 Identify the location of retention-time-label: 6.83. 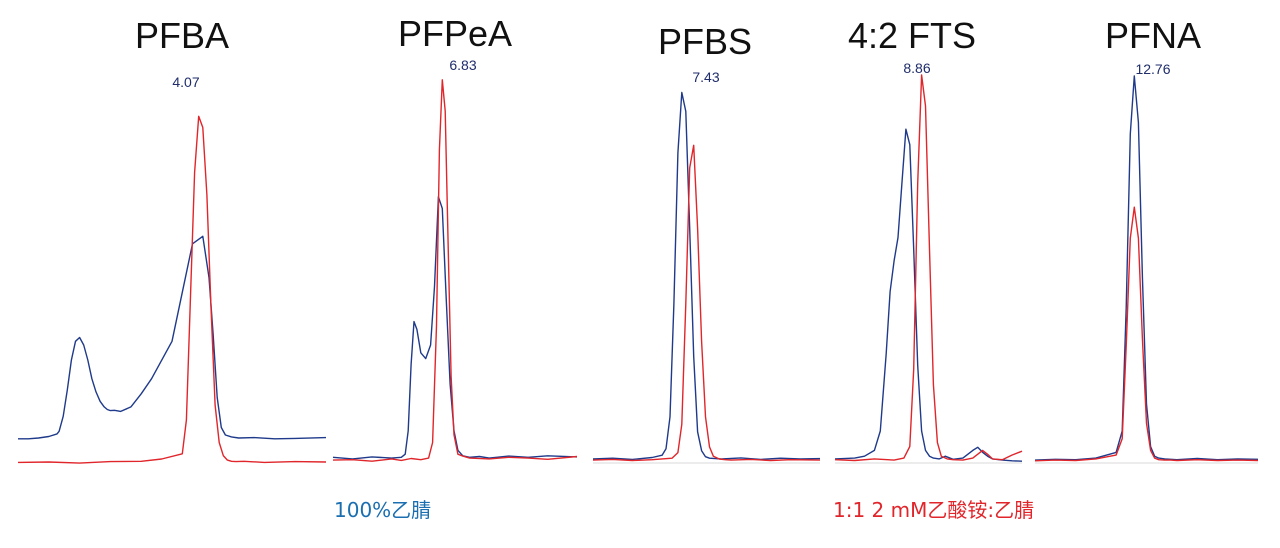
(462, 65).